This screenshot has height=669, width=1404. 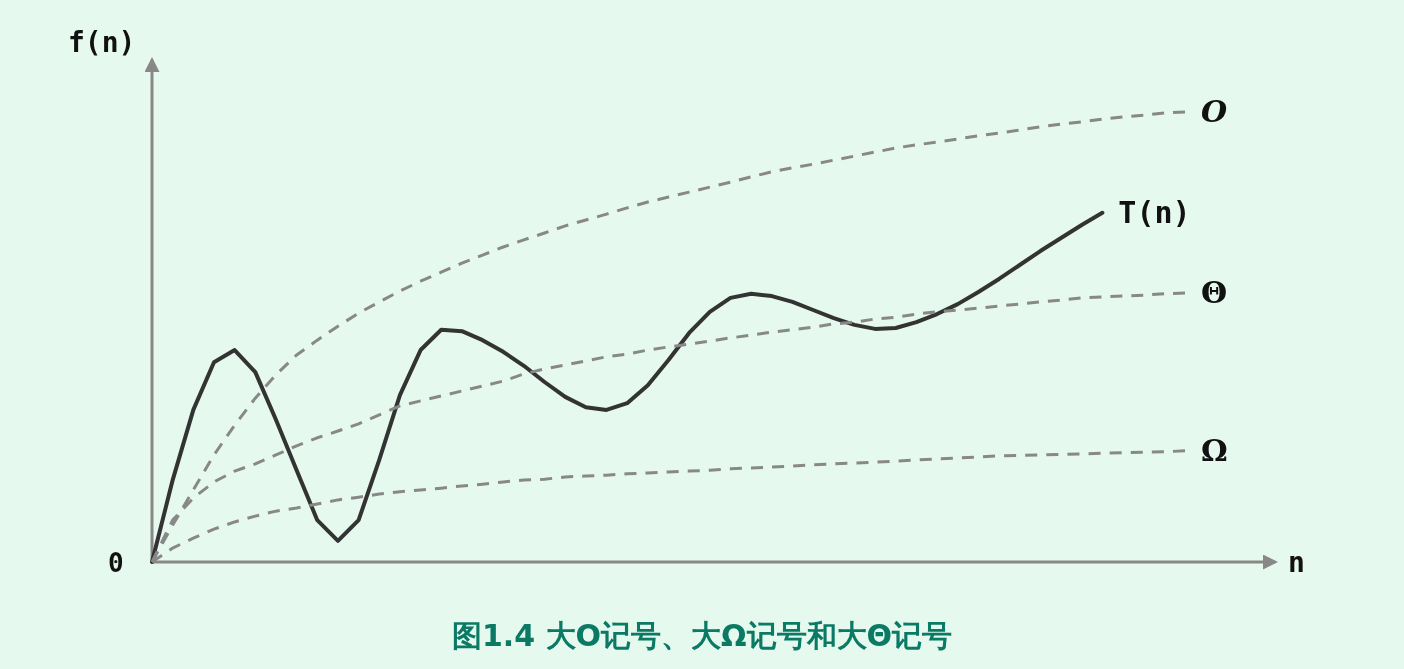 What do you see at coordinates (1214, 111) in the screenshot?
I see `series-label: O` at bounding box center [1214, 111].